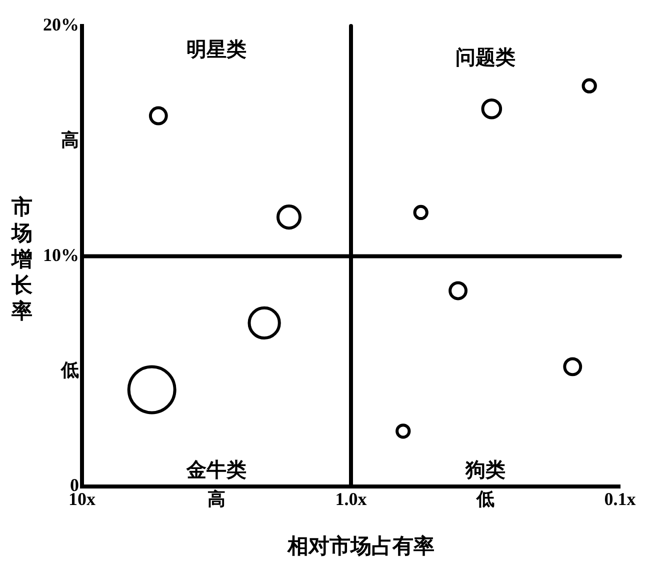  I want to click on x-tick-label: 0.1x, so click(620, 498).